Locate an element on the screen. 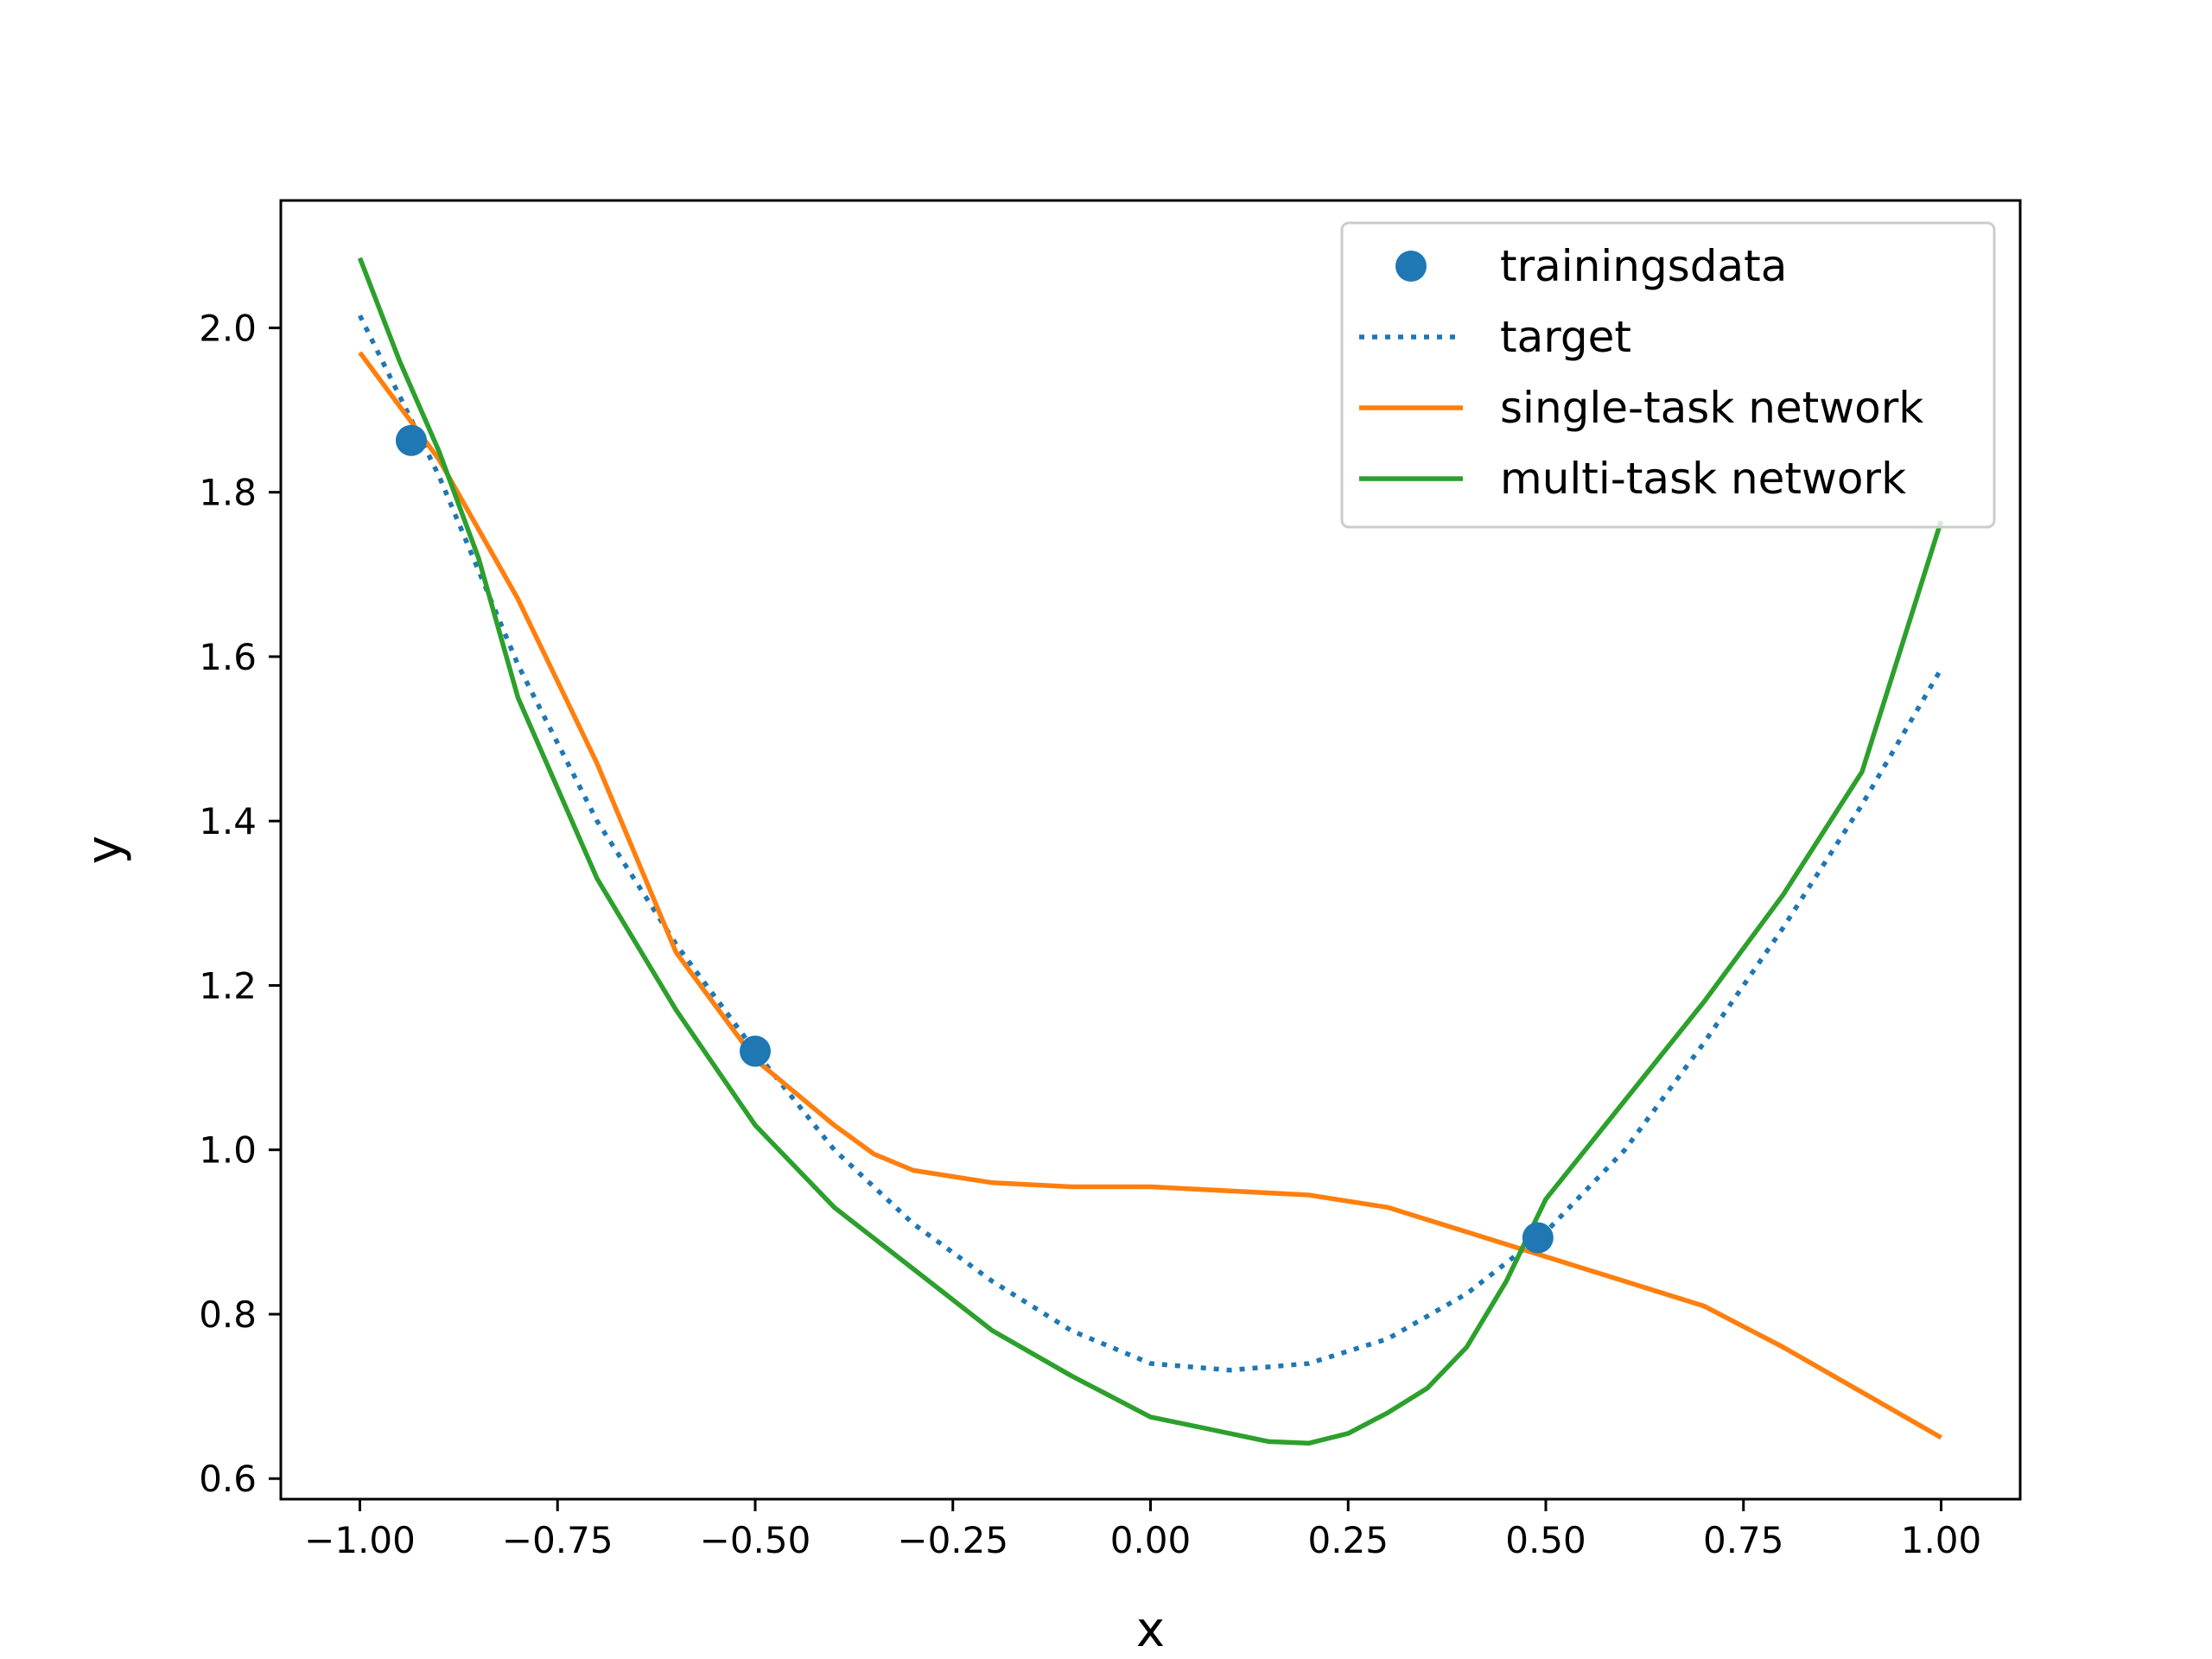 This screenshot has width=2212, height=1659. legend-marker-trainingsdata is located at coordinates (1411, 266).